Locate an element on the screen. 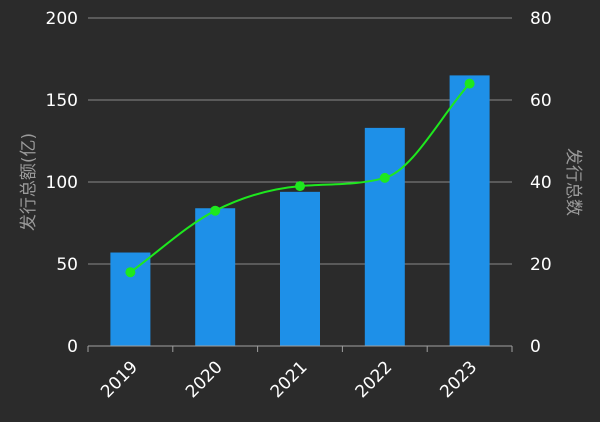 Image resolution: width=600 pixels, height=422 pixels. y-tick-label-right: 80 is located at coordinates (541, 19).